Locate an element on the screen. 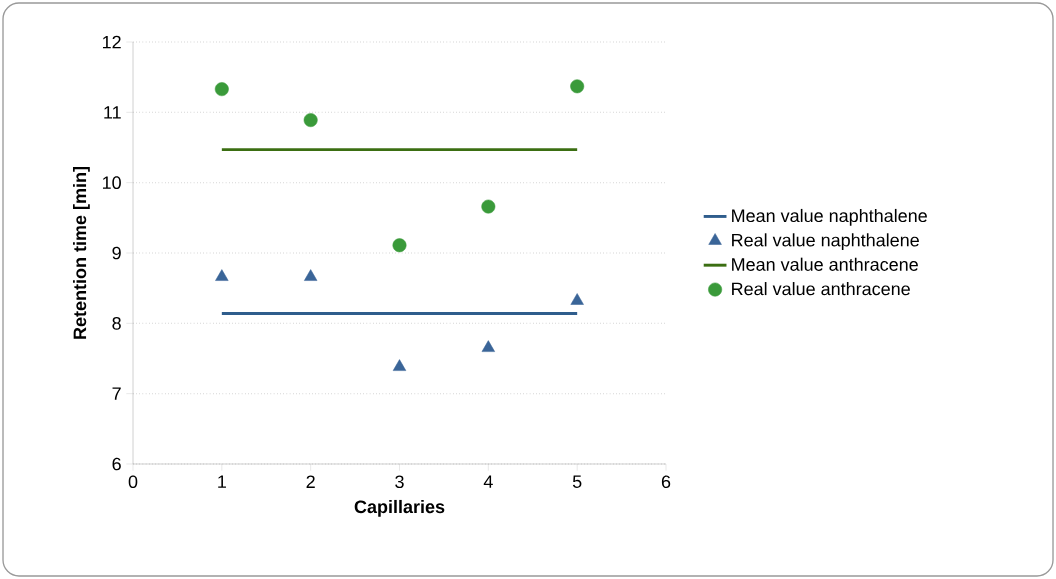  y-axis-title: Retention time [min] is located at coordinates (81, 253).